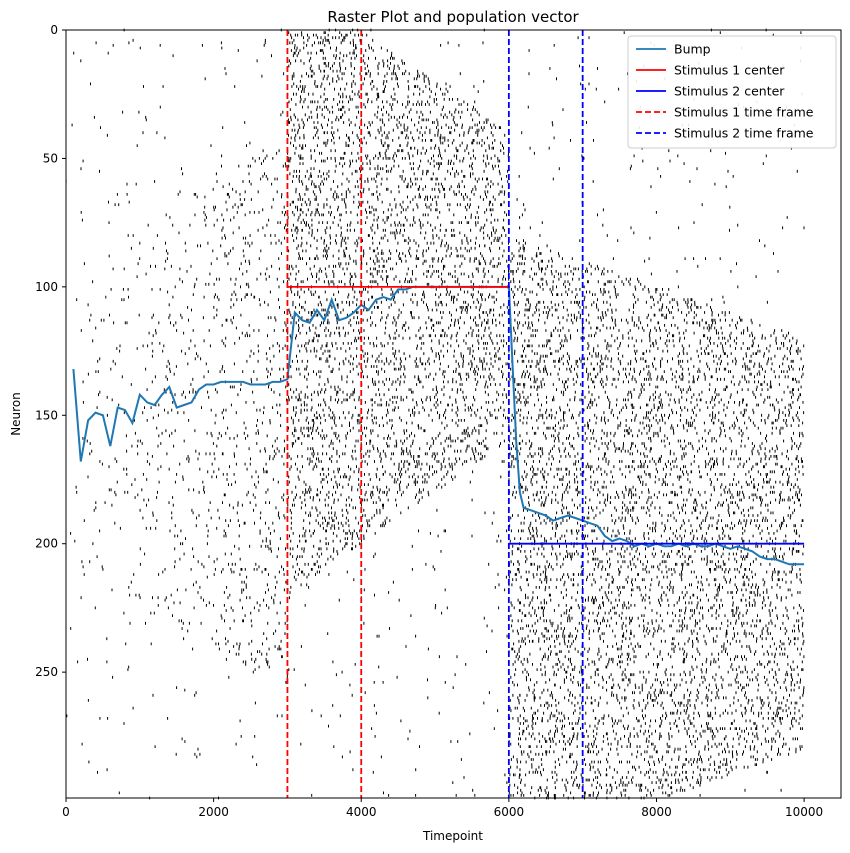 Image resolution: width=850 pixels, height=853 pixels. Describe the element at coordinates (46, 672) in the screenshot. I see `y-tick-label: 250` at that location.